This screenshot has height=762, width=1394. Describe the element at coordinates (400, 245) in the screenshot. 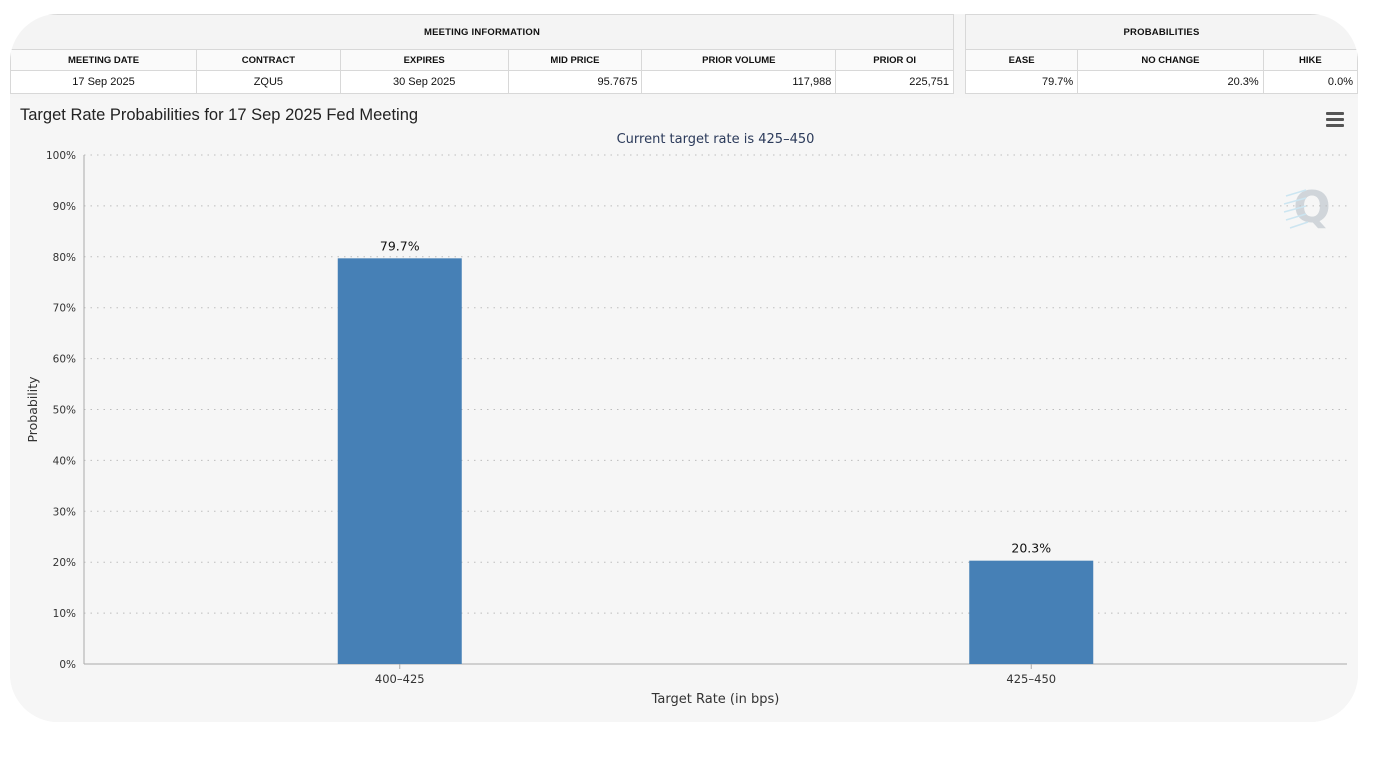

I see `data-label: 79.7%` at that location.